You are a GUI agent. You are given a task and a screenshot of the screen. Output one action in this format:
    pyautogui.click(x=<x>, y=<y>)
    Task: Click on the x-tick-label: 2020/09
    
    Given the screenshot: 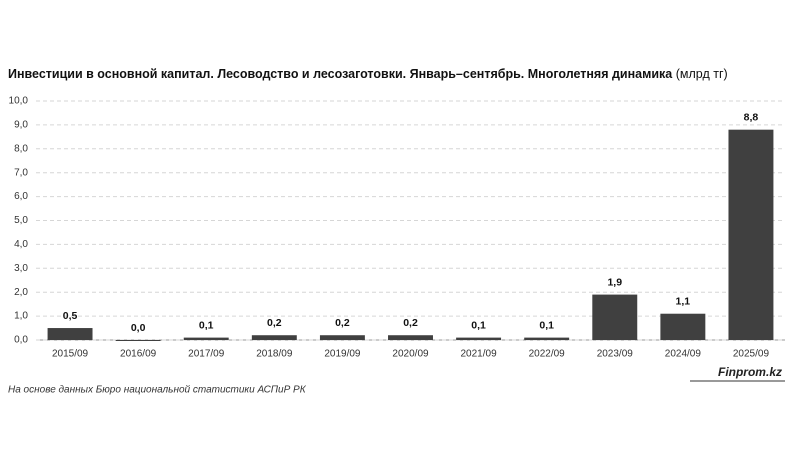 What is the action you would take?
    pyautogui.click(x=410, y=354)
    